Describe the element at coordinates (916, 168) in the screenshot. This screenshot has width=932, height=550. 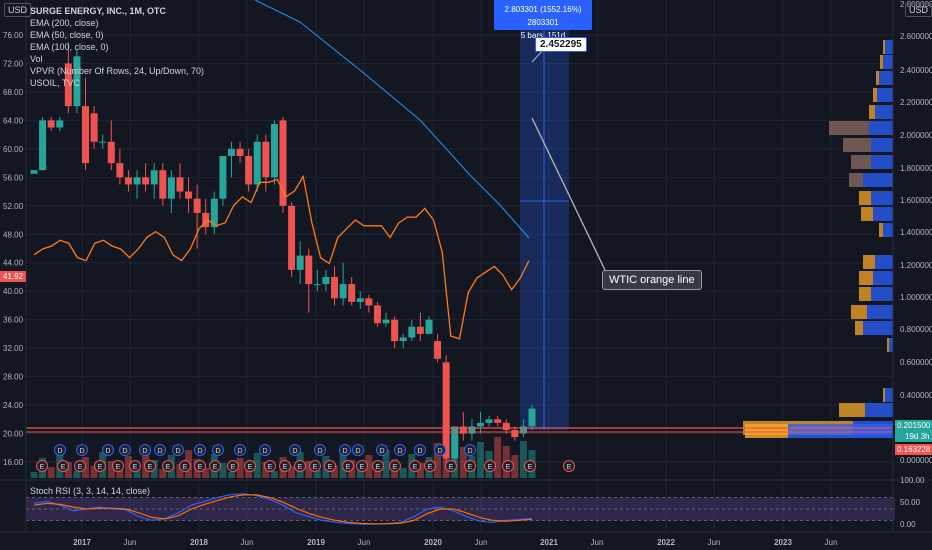
I see `right-axis-tick: 1.800000` at that location.